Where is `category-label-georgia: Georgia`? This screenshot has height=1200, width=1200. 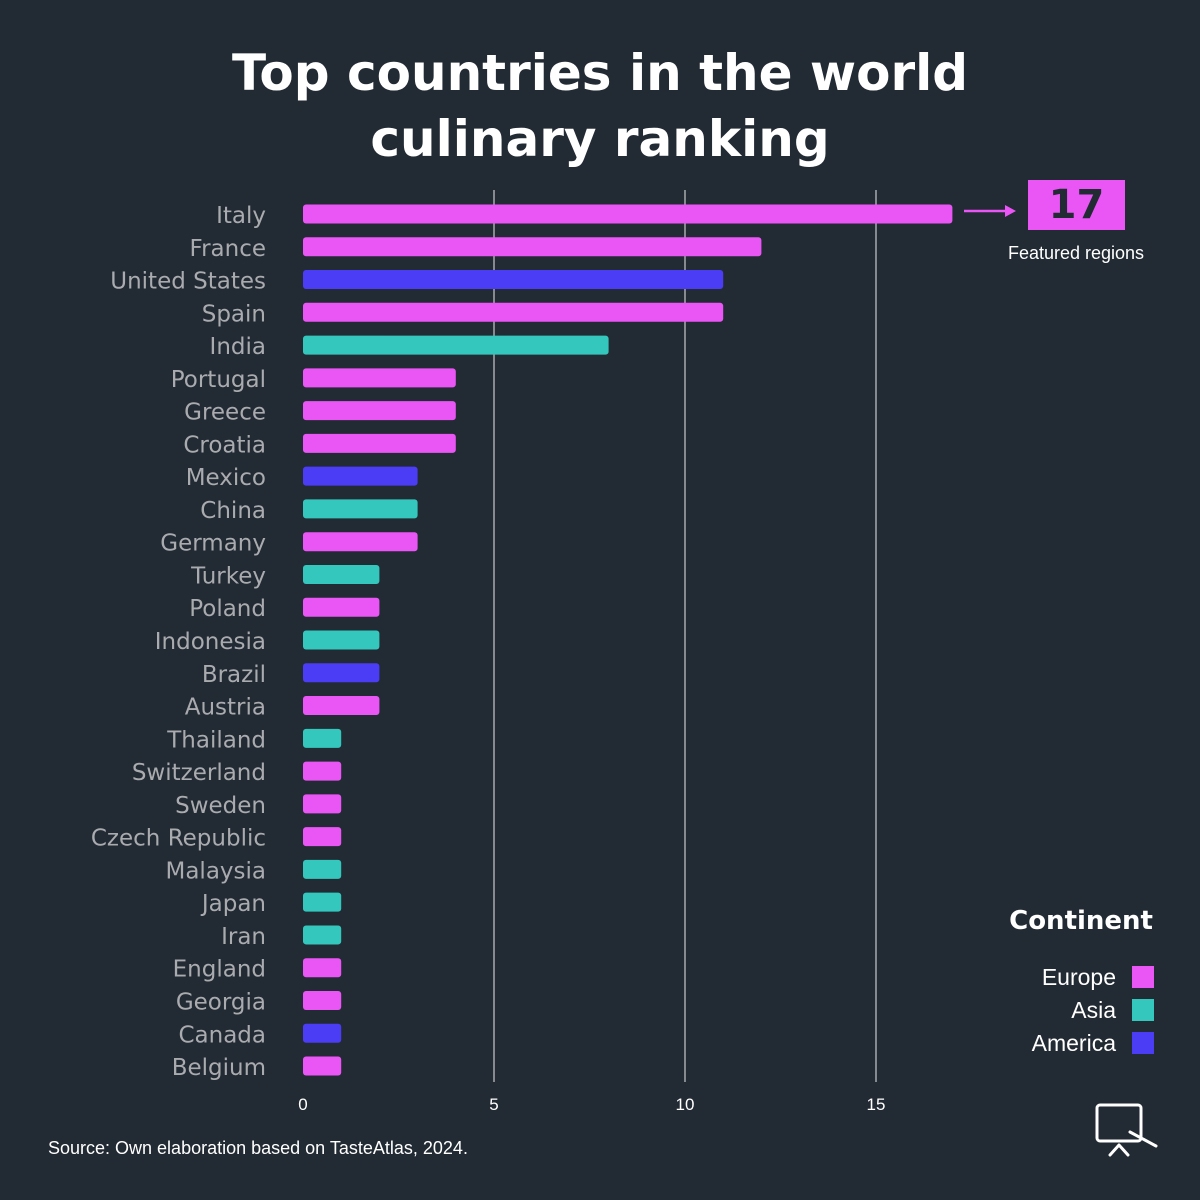 category-label-georgia: Georgia is located at coordinates (221, 1002).